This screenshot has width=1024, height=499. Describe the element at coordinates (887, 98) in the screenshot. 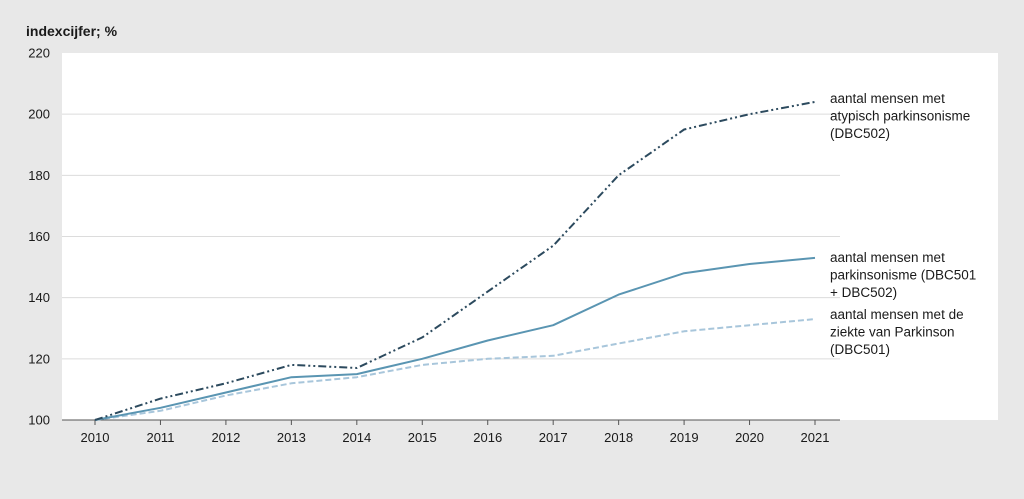

I see `series-annotation-0-line-0: aantal mensen met` at that location.